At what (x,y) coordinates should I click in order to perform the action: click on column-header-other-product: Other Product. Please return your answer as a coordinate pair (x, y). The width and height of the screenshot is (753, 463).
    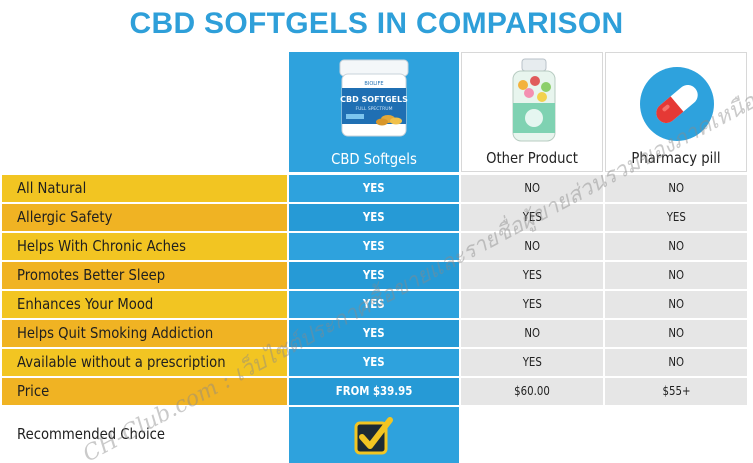
    Looking at the image, I should click on (532, 112).